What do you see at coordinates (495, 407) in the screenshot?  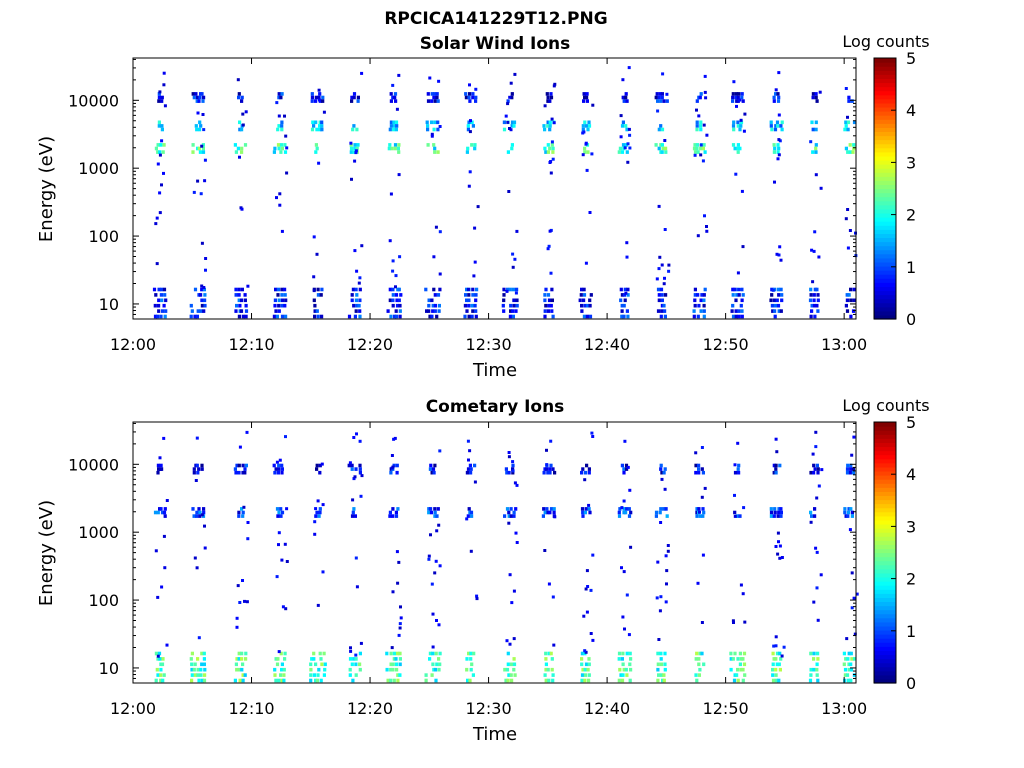 I see `panel-title-cometary: Cometary Ions` at bounding box center [495, 407].